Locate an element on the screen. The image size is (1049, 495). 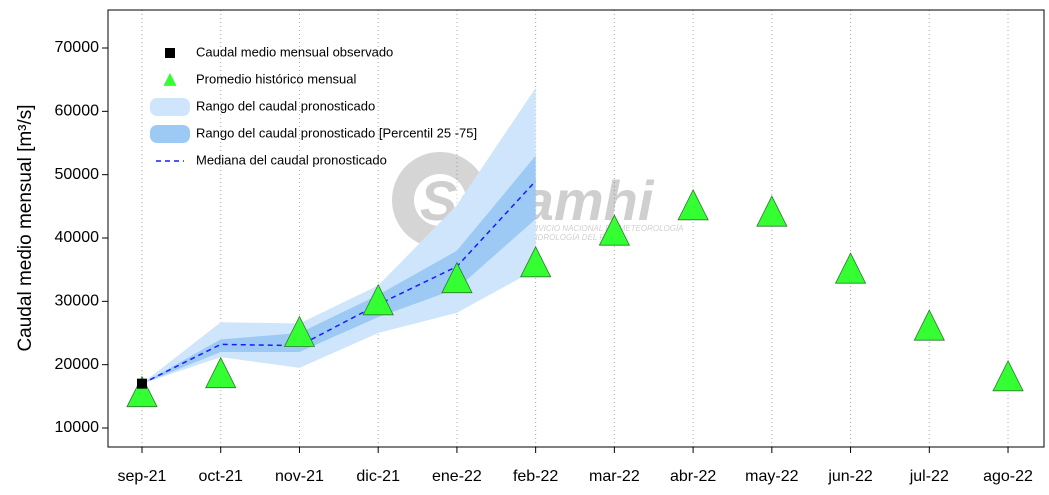
x-tick-label: ene-22 is located at coordinates (457, 476).